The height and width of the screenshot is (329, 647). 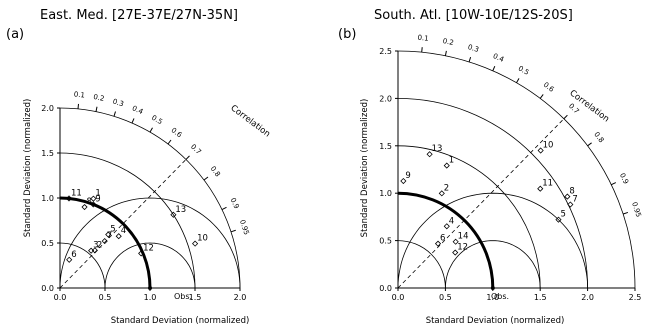 I want to click on panel-b-y-tick-label: 1.5, so click(x=385, y=146).